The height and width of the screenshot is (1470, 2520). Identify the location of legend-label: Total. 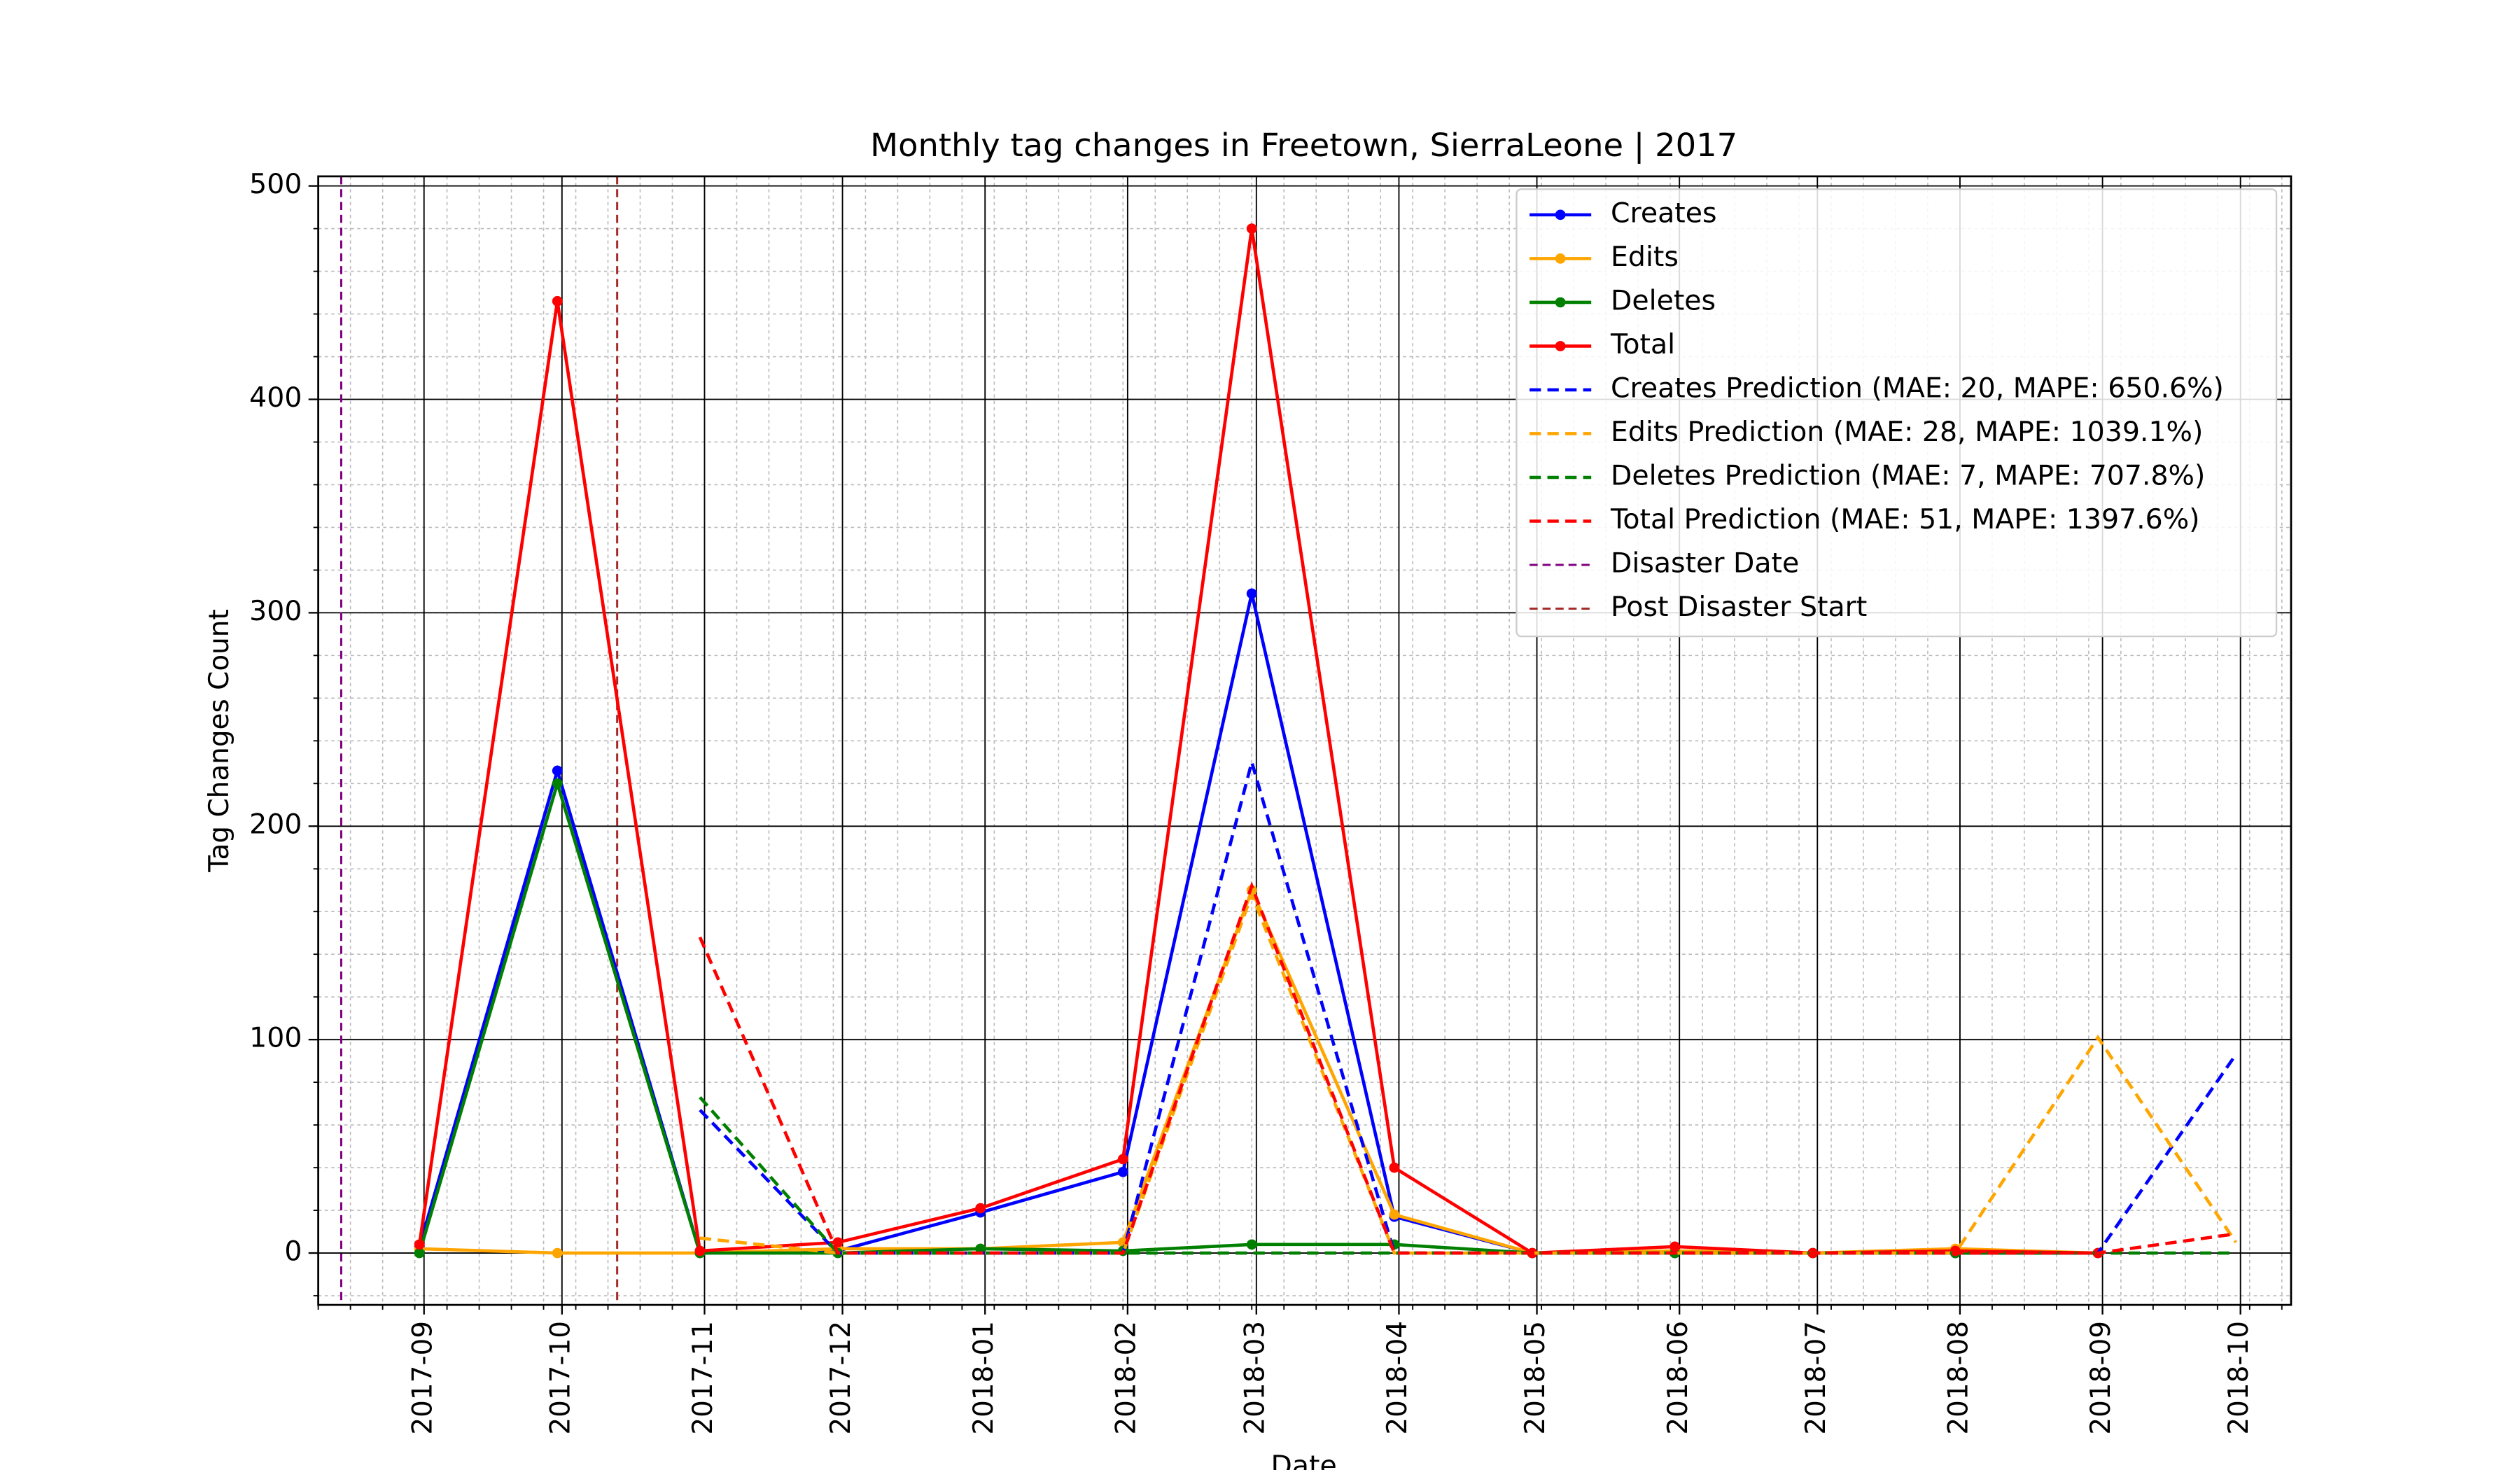
(1642, 344).